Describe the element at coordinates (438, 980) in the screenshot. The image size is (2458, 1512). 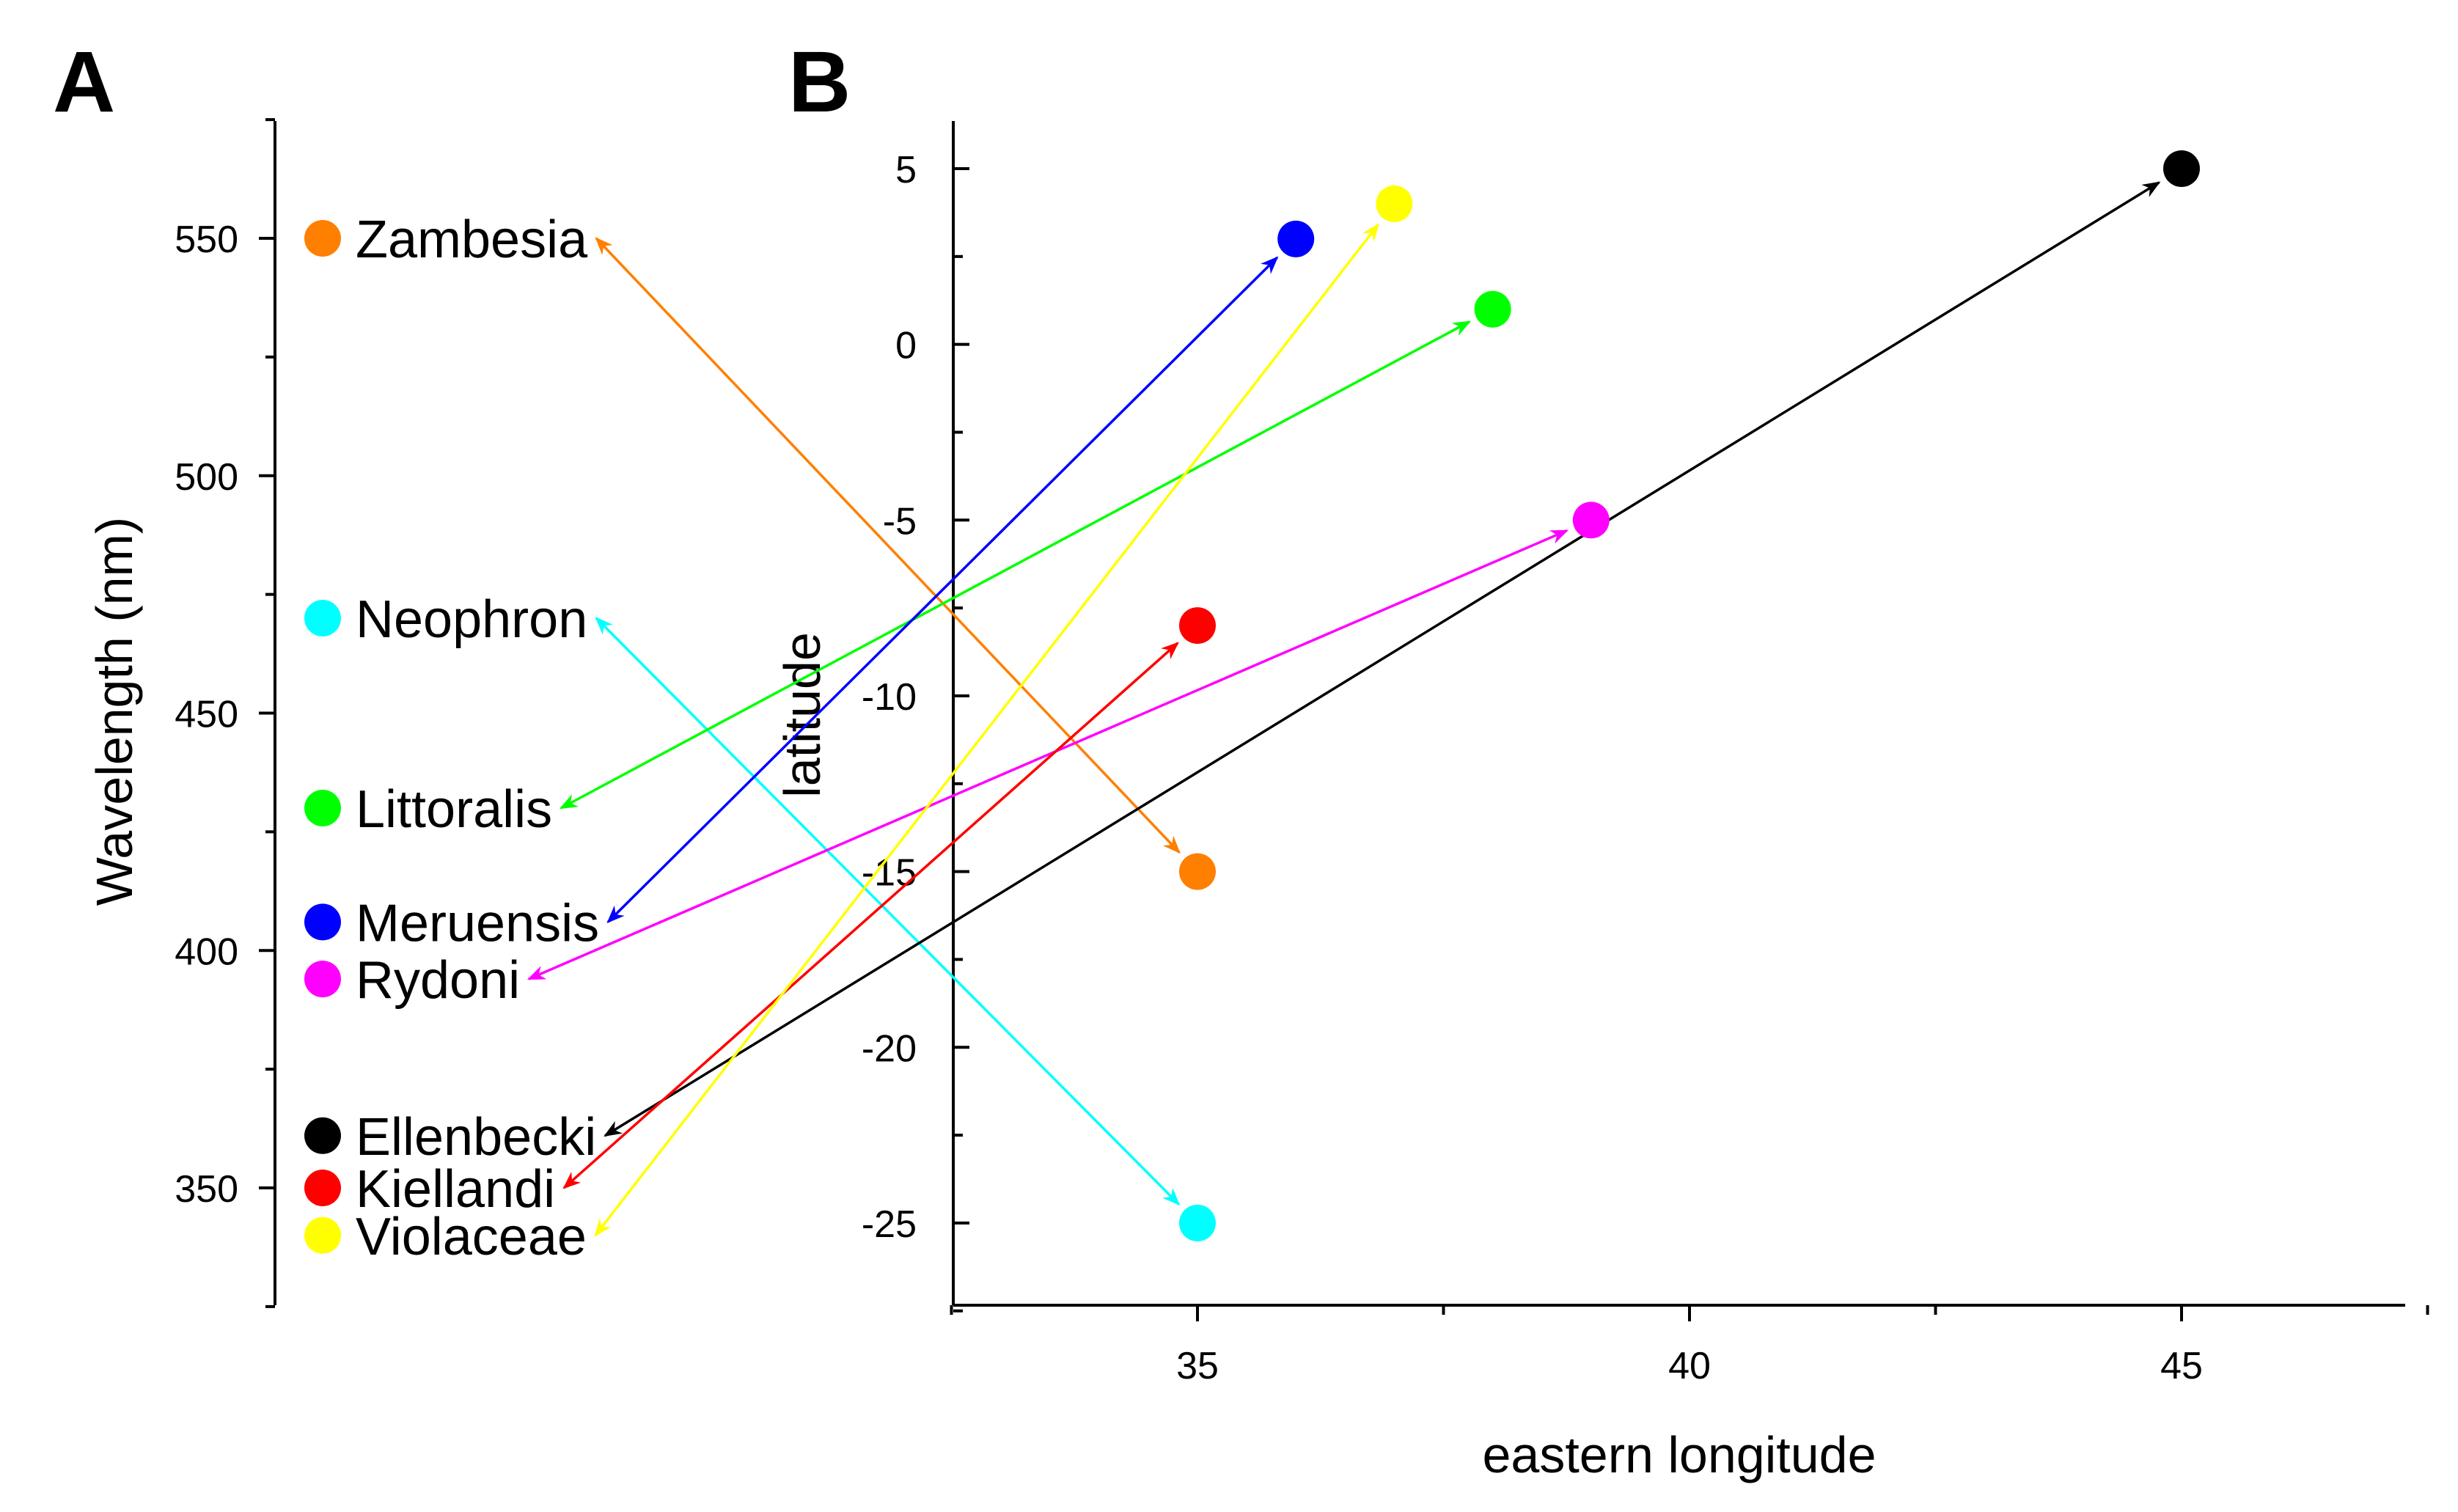
I see `species-label-rydoni: Rydoni` at that location.